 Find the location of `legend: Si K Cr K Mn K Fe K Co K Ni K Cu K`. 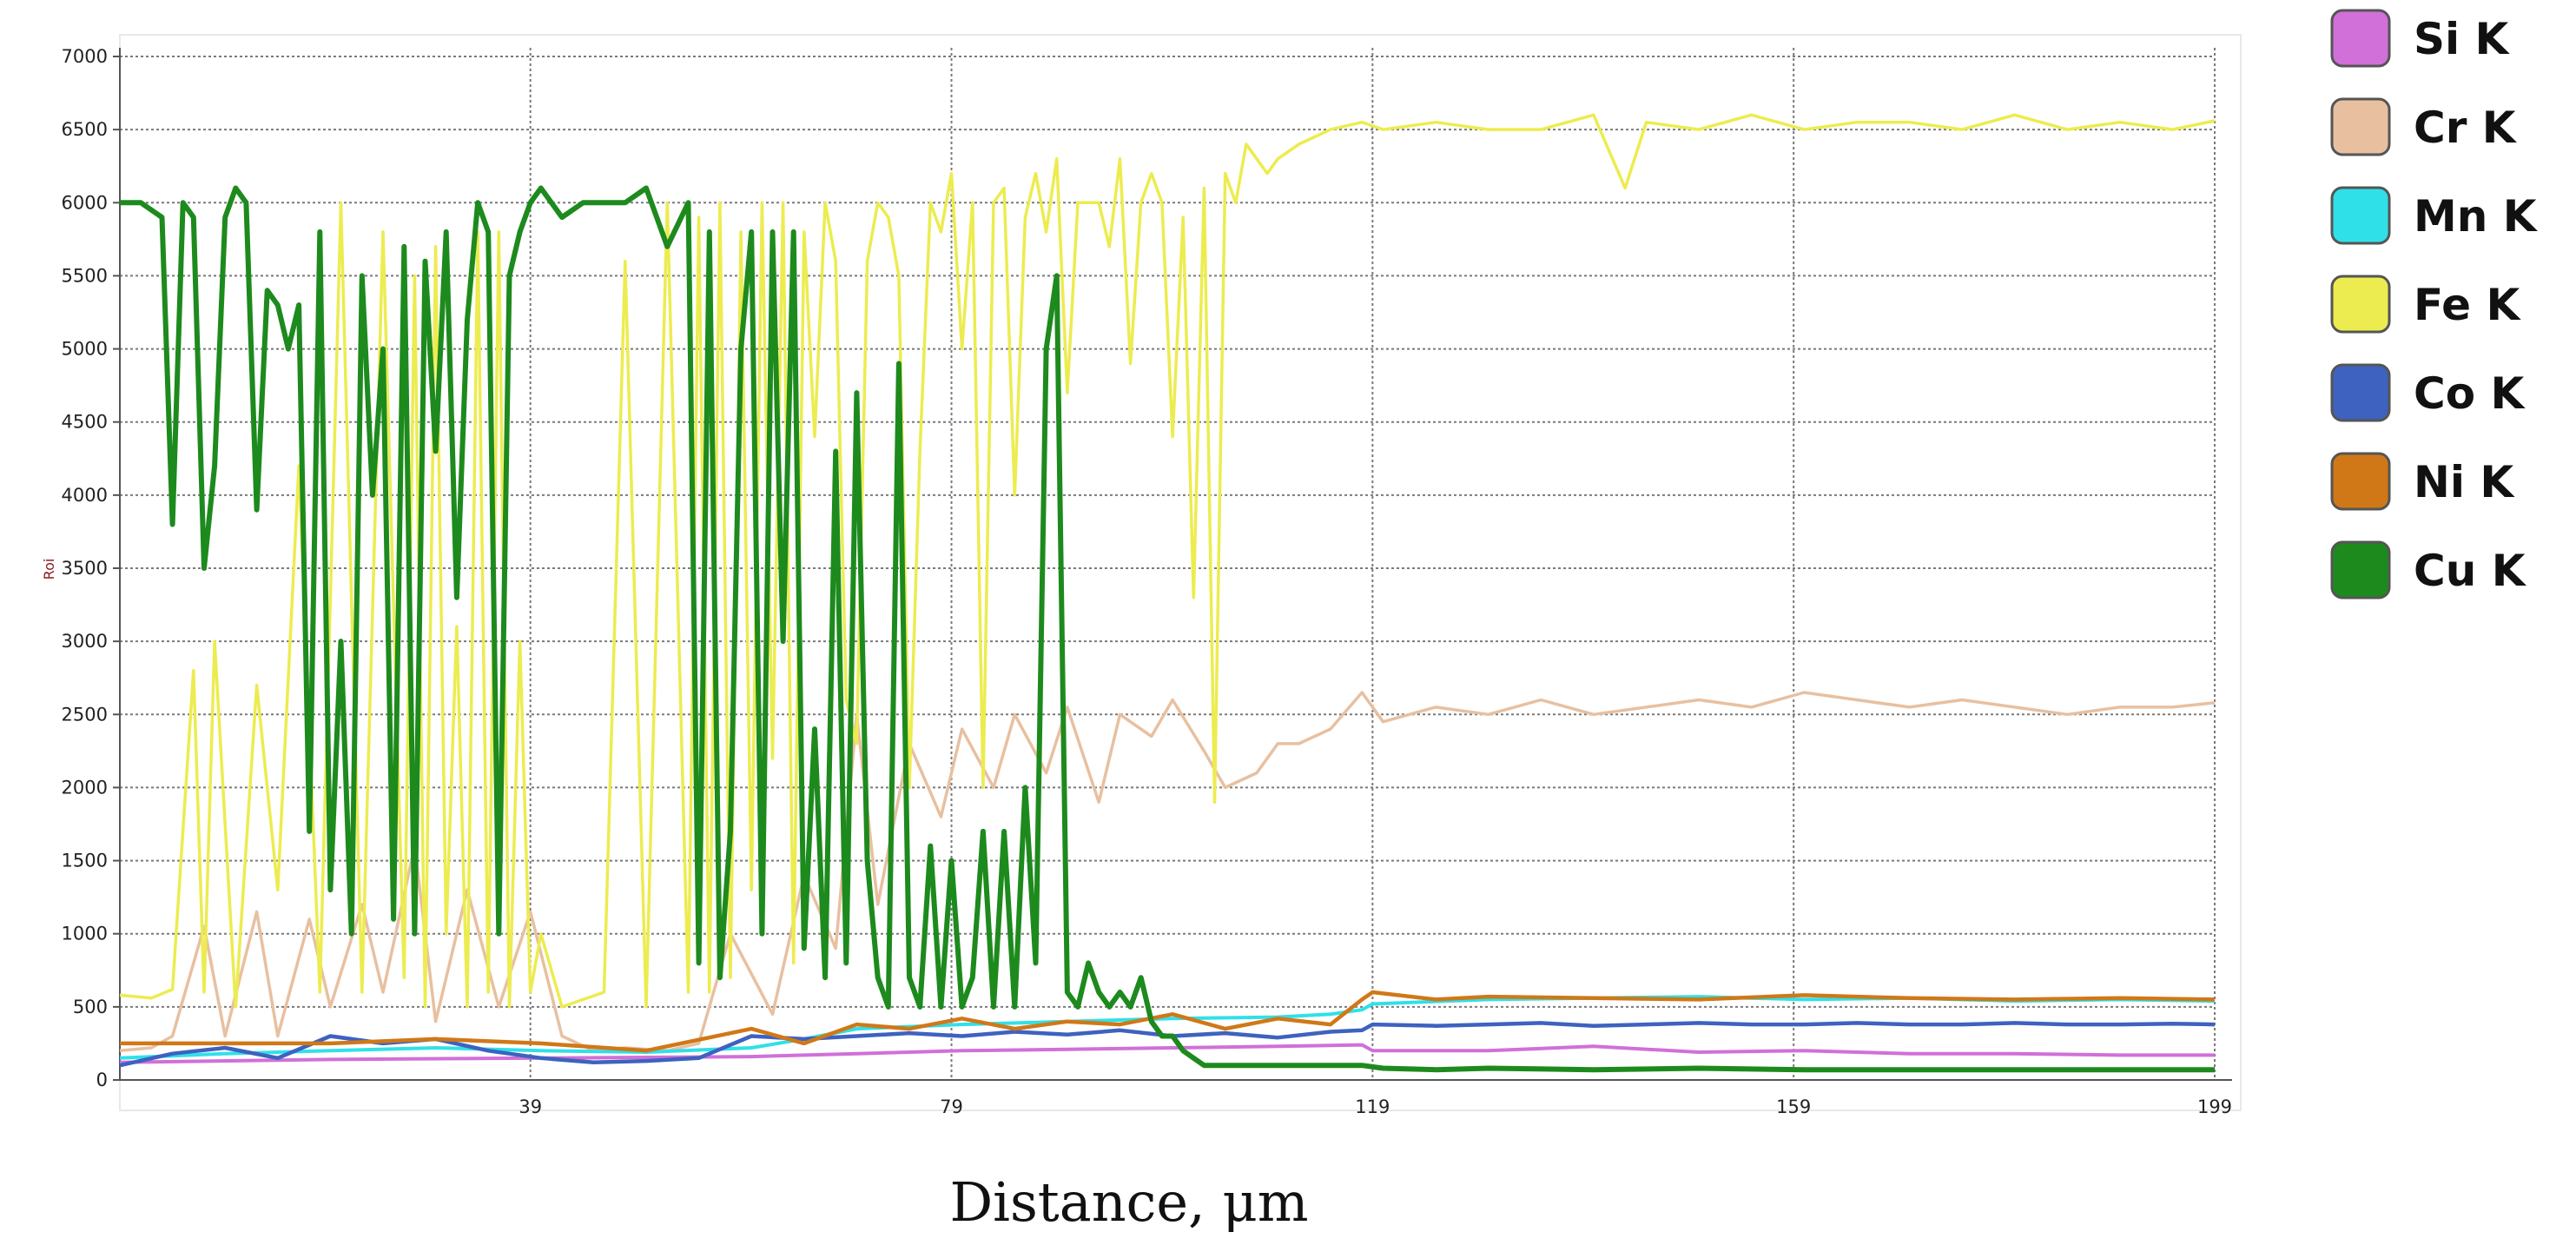

legend: Si K Cr K Mn K Fe K Co K Ni K Cu K is located at coordinates (2434, 304).